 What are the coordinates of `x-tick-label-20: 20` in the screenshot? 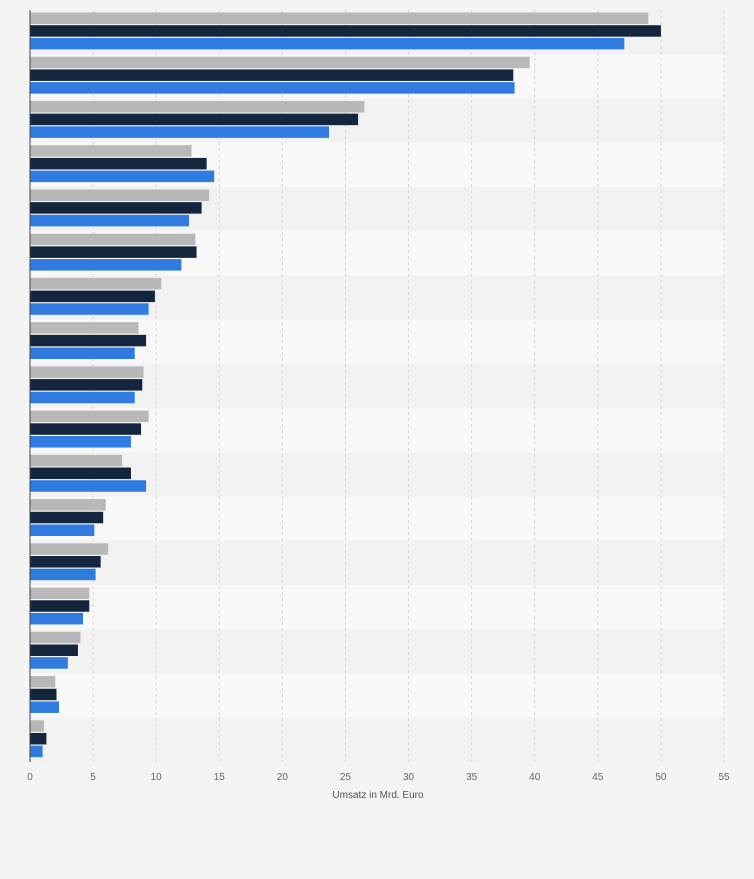 It's located at (283, 777).